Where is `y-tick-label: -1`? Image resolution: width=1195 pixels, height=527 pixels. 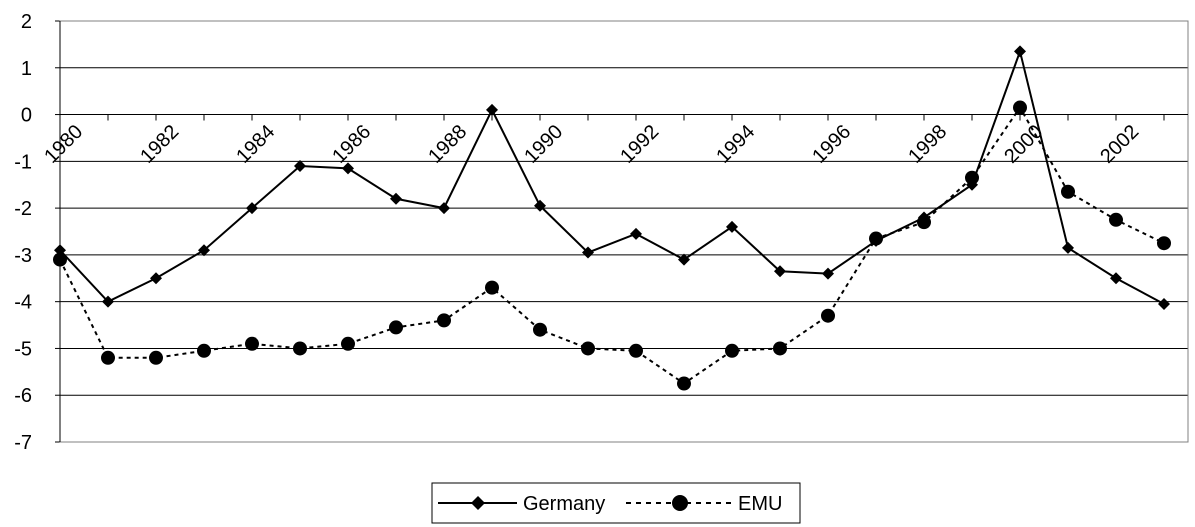
y-tick-label: -1 is located at coordinates (23, 162).